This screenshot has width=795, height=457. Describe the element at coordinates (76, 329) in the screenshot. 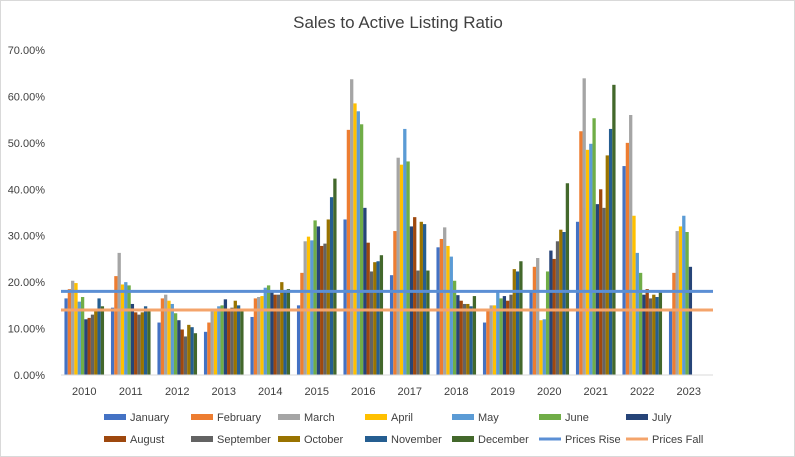

I see `bar-april-2010` at that location.